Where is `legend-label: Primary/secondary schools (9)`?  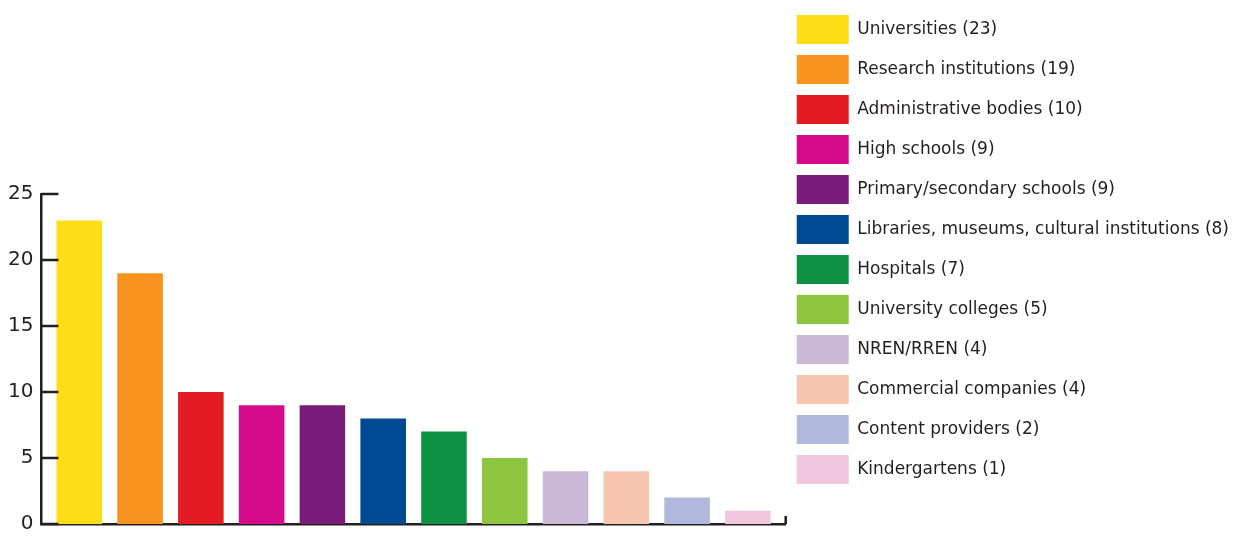
legend-label: Primary/secondary schools (9) is located at coordinates (986, 187).